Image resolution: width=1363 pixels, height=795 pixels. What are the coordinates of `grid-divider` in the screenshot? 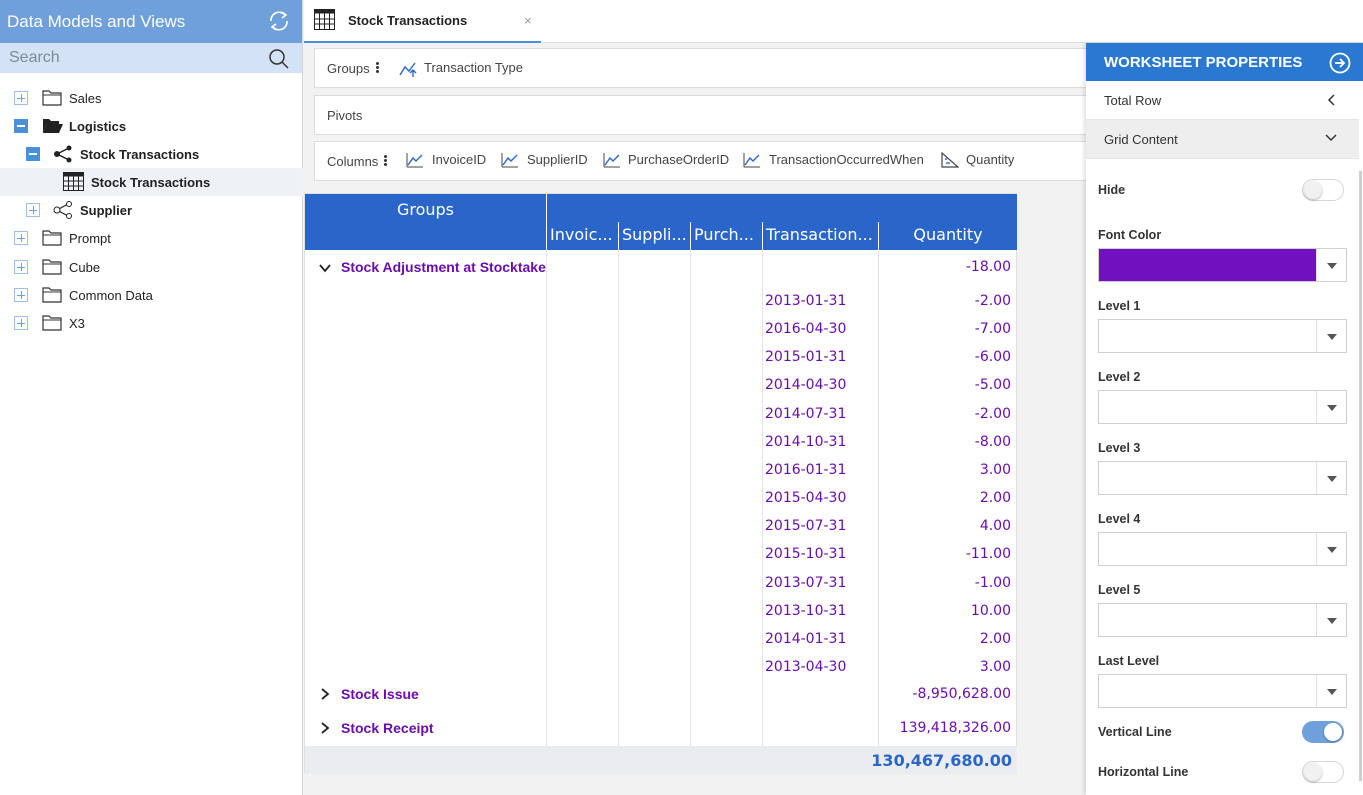 It's located at (546, 512).